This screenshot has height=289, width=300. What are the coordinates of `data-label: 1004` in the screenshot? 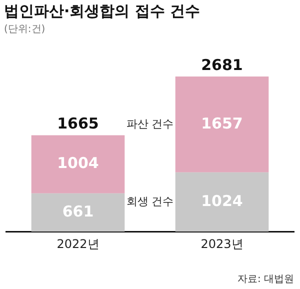 It's located at (78, 163).